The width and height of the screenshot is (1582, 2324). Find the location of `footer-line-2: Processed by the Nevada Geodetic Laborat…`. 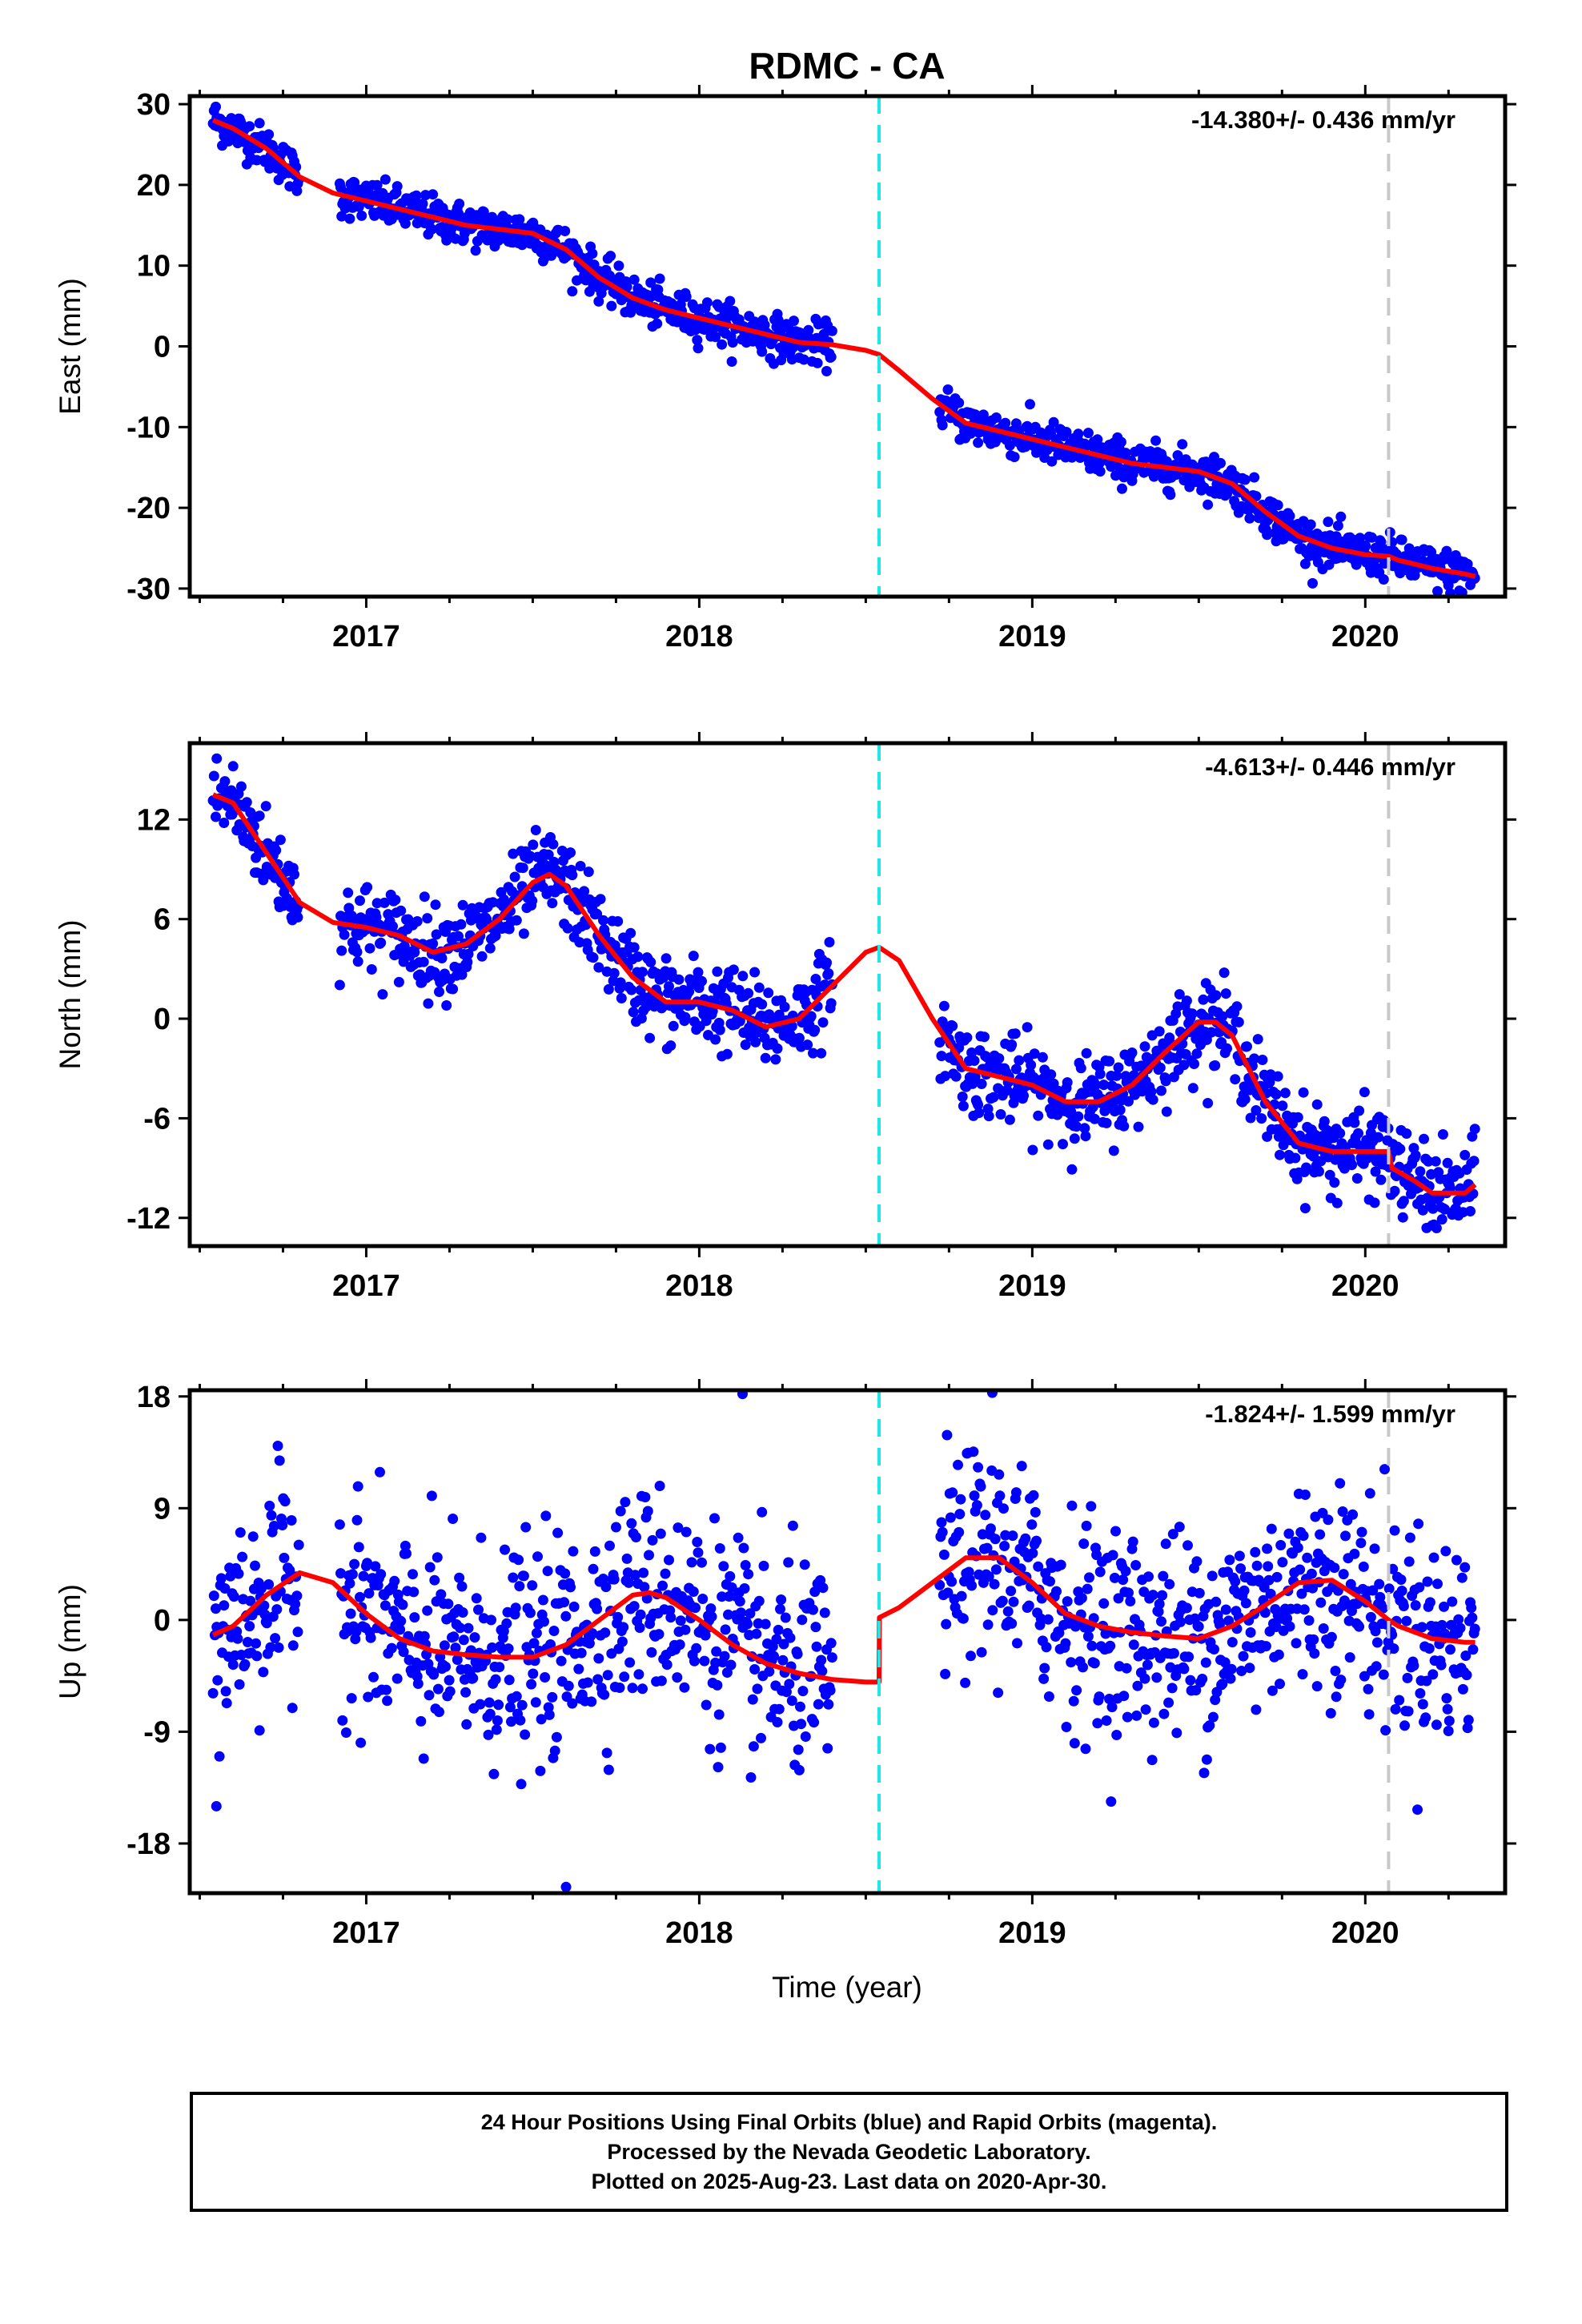

footer-line-2: Processed by the Nevada Geodetic Laborat… is located at coordinates (849, 2151).